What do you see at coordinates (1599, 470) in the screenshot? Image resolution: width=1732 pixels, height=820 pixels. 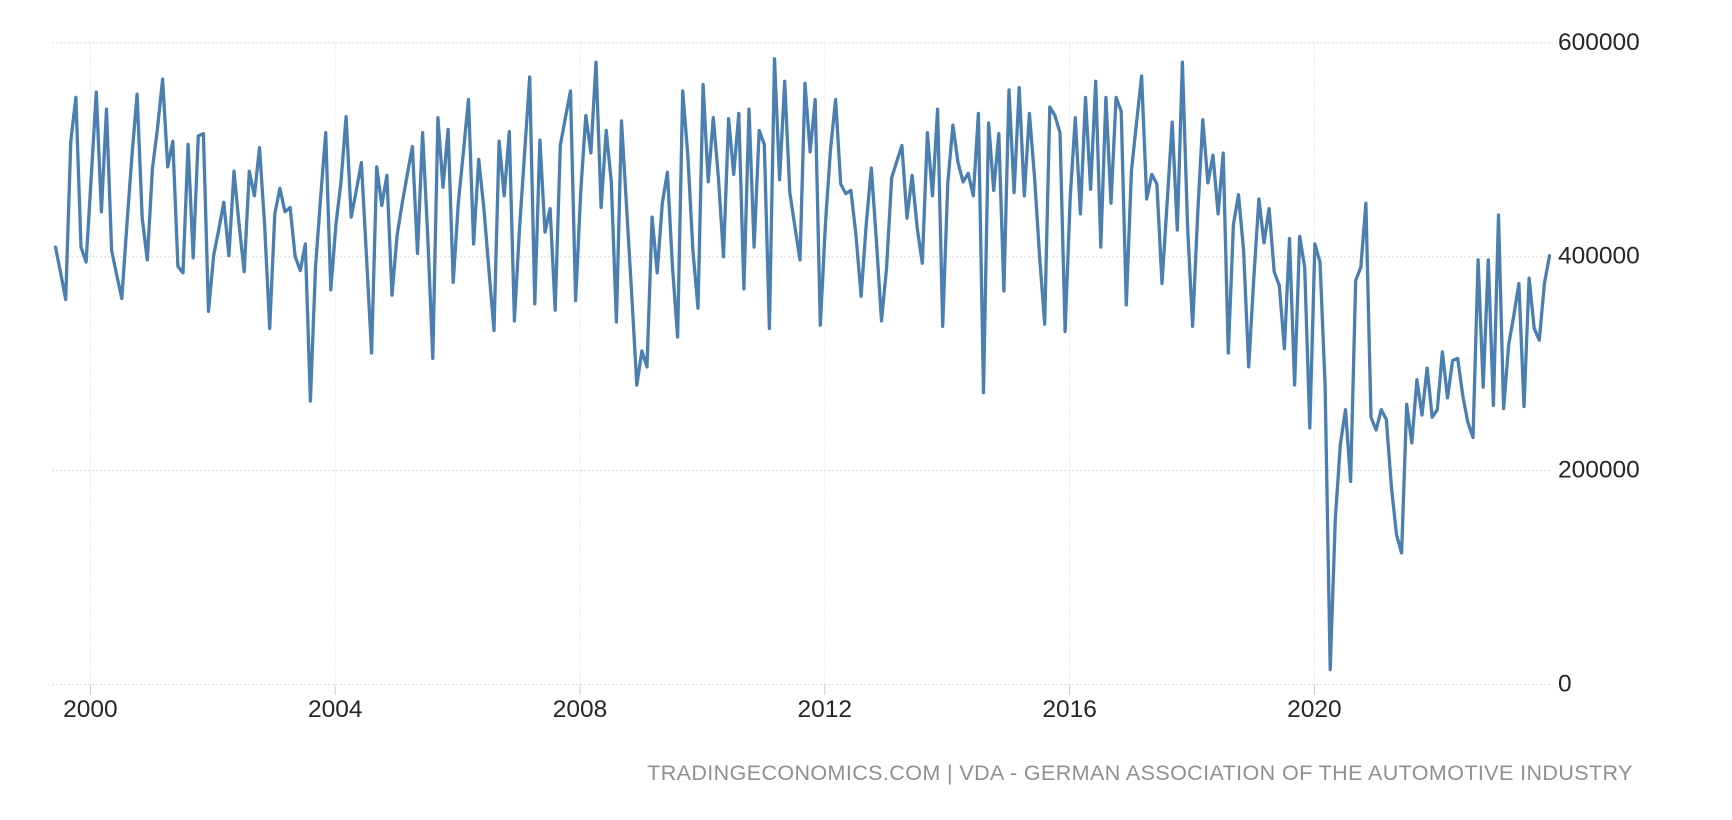 I see `svg-text: 200000` at bounding box center [1599, 470].